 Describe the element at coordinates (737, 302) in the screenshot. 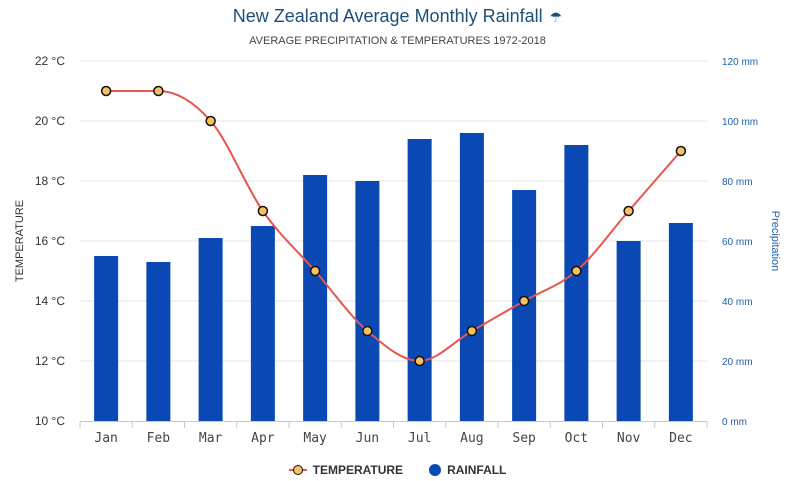

I see `right-axis-tick-label: 40 mm` at that location.